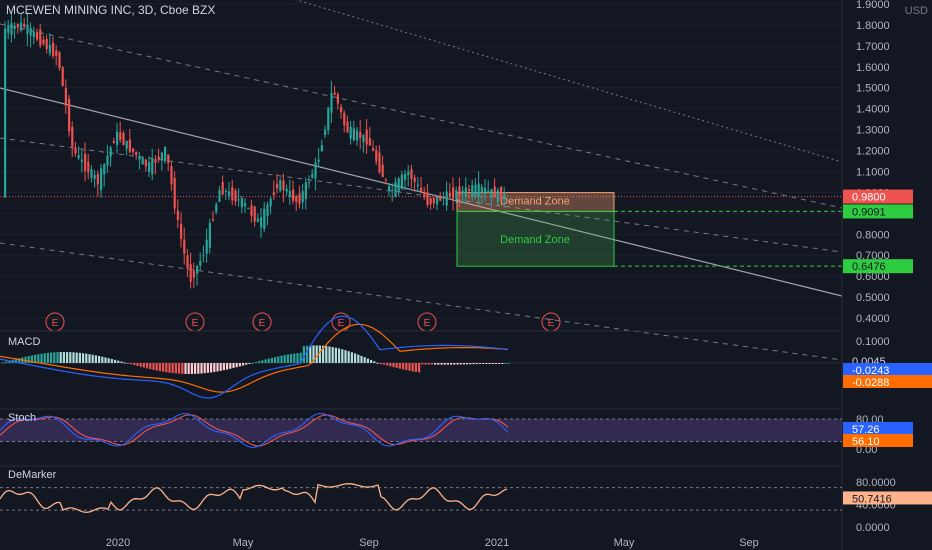  I want to click on price-tick-label: 1.1000, so click(873, 172).